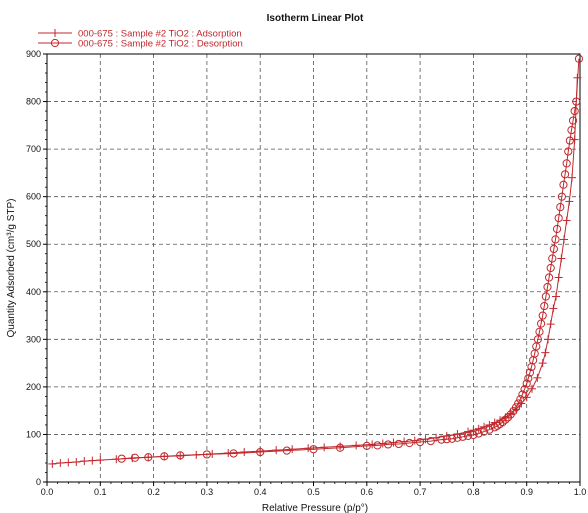  Describe the element at coordinates (38, 482) in the screenshot. I see `y-tick-label: 0` at that location.